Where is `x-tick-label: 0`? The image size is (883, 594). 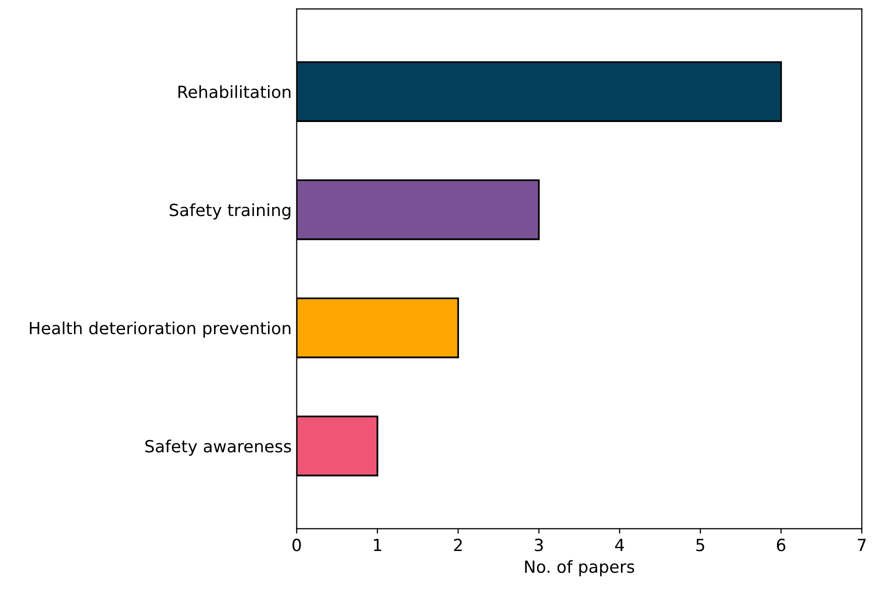
x-tick-label: 0 is located at coordinates (296, 545).